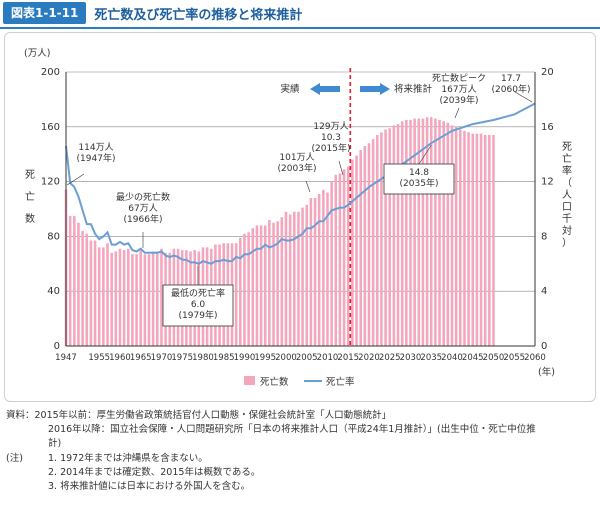 The width and height of the screenshot is (600, 513). What do you see at coordinates (53, 291) in the screenshot?
I see `y-left-tick-label: 40` at bounding box center [53, 291].